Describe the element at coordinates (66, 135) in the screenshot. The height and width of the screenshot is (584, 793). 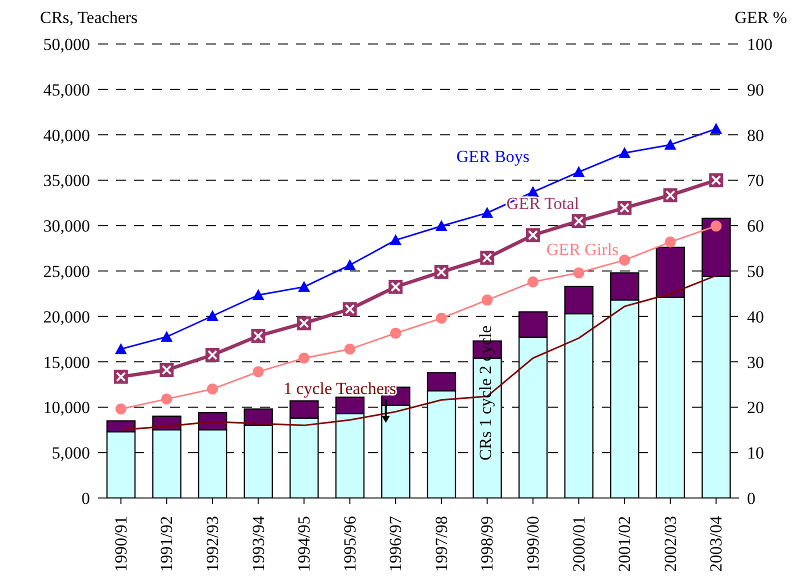
I see `y-tick-label: 40,000` at that location.